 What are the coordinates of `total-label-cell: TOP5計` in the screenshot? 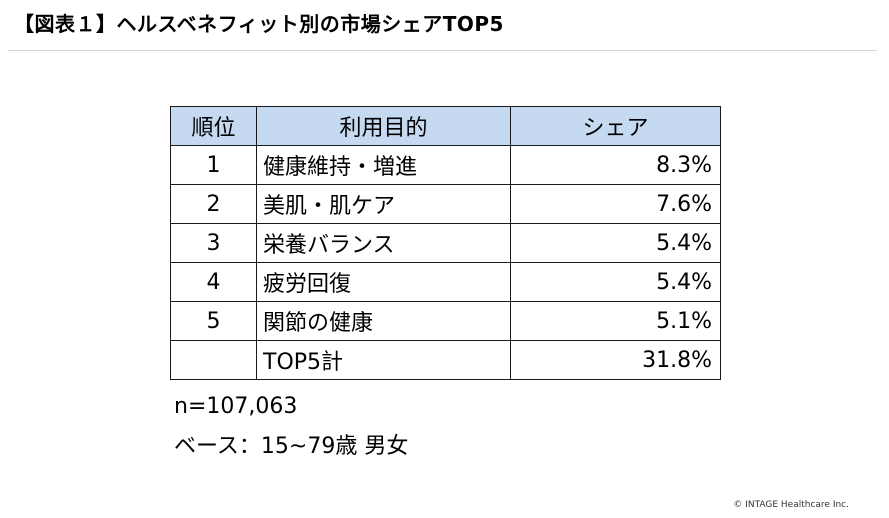 It's located at (383, 360).